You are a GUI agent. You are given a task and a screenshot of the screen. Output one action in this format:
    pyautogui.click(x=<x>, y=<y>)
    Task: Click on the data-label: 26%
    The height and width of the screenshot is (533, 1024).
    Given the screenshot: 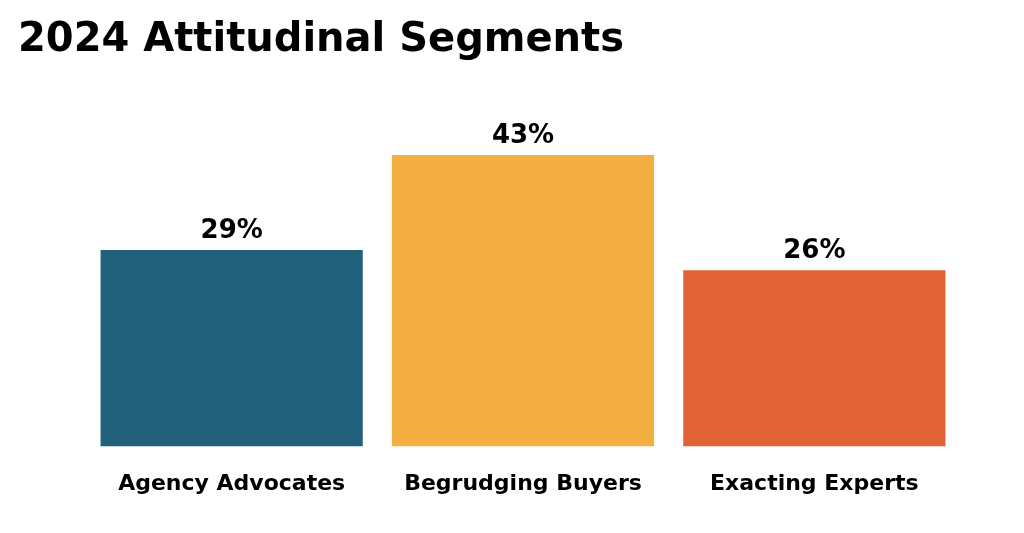 What is the action you would take?
    pyautogui.click(x=814, y=249)
    